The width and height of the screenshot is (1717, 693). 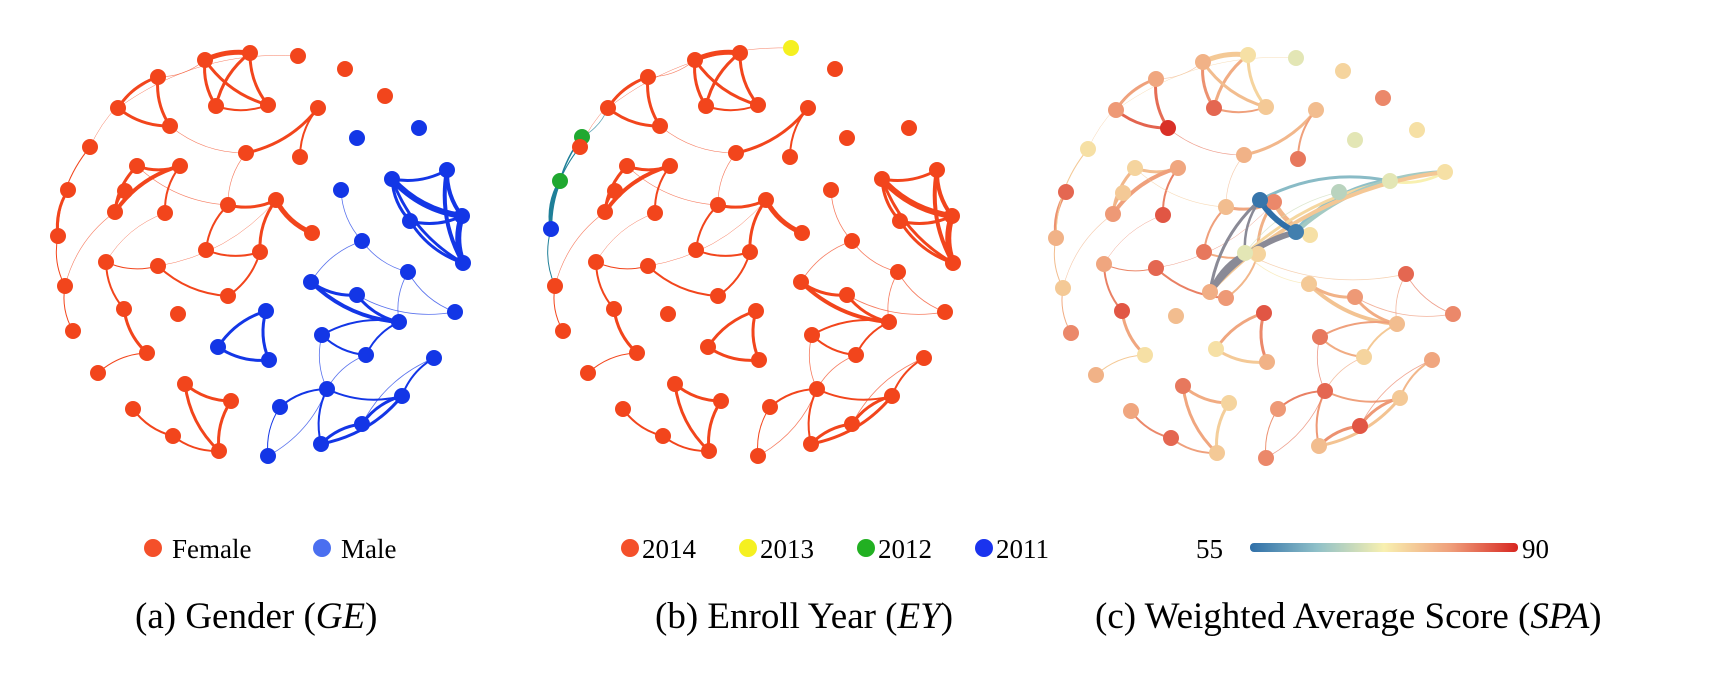 I want to click on legend-2011-marker, so click(x=984, y=548).